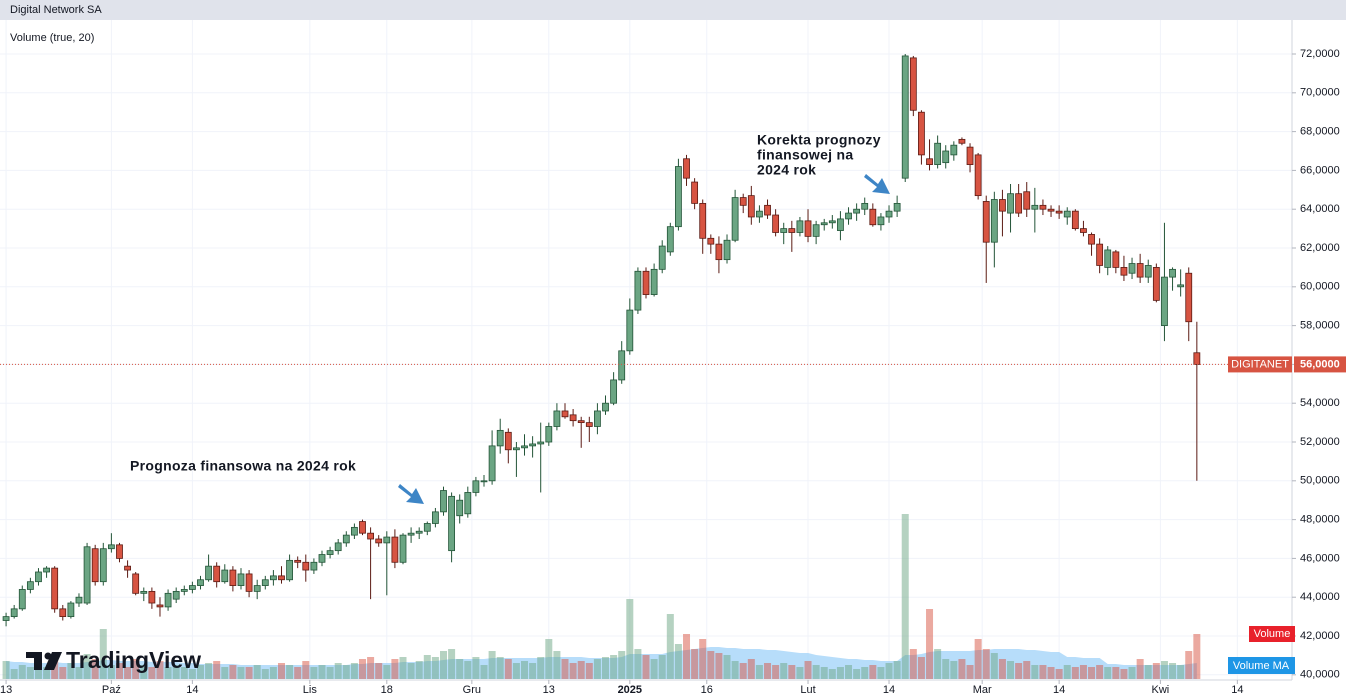 This screenshot has width=1346, height=699. What do you see at coordinates (1260, 364) in the screenshot?
I see `symbol-tag` at bounding box center [1260, 364].